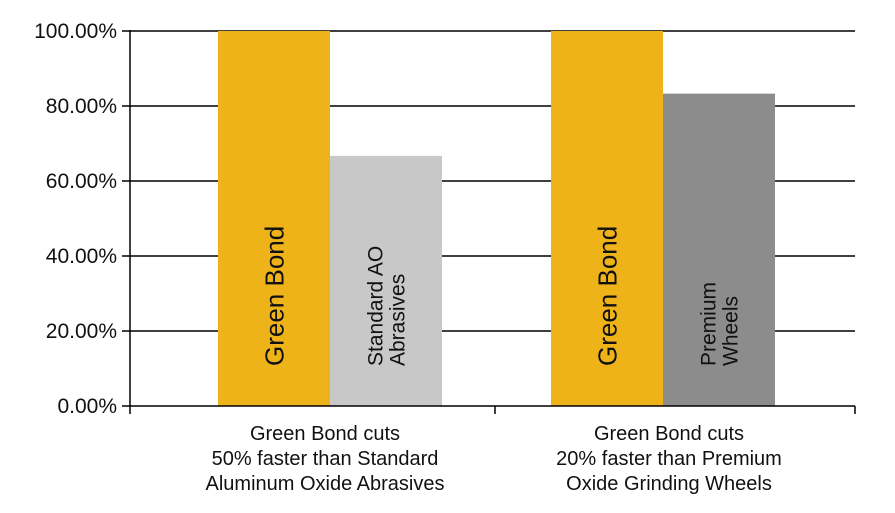 The image size is (895, 513). Describe the element at coordinates (81, 256) in the screenshot. I see `y-tick-label-40: 40.00%` at that location.